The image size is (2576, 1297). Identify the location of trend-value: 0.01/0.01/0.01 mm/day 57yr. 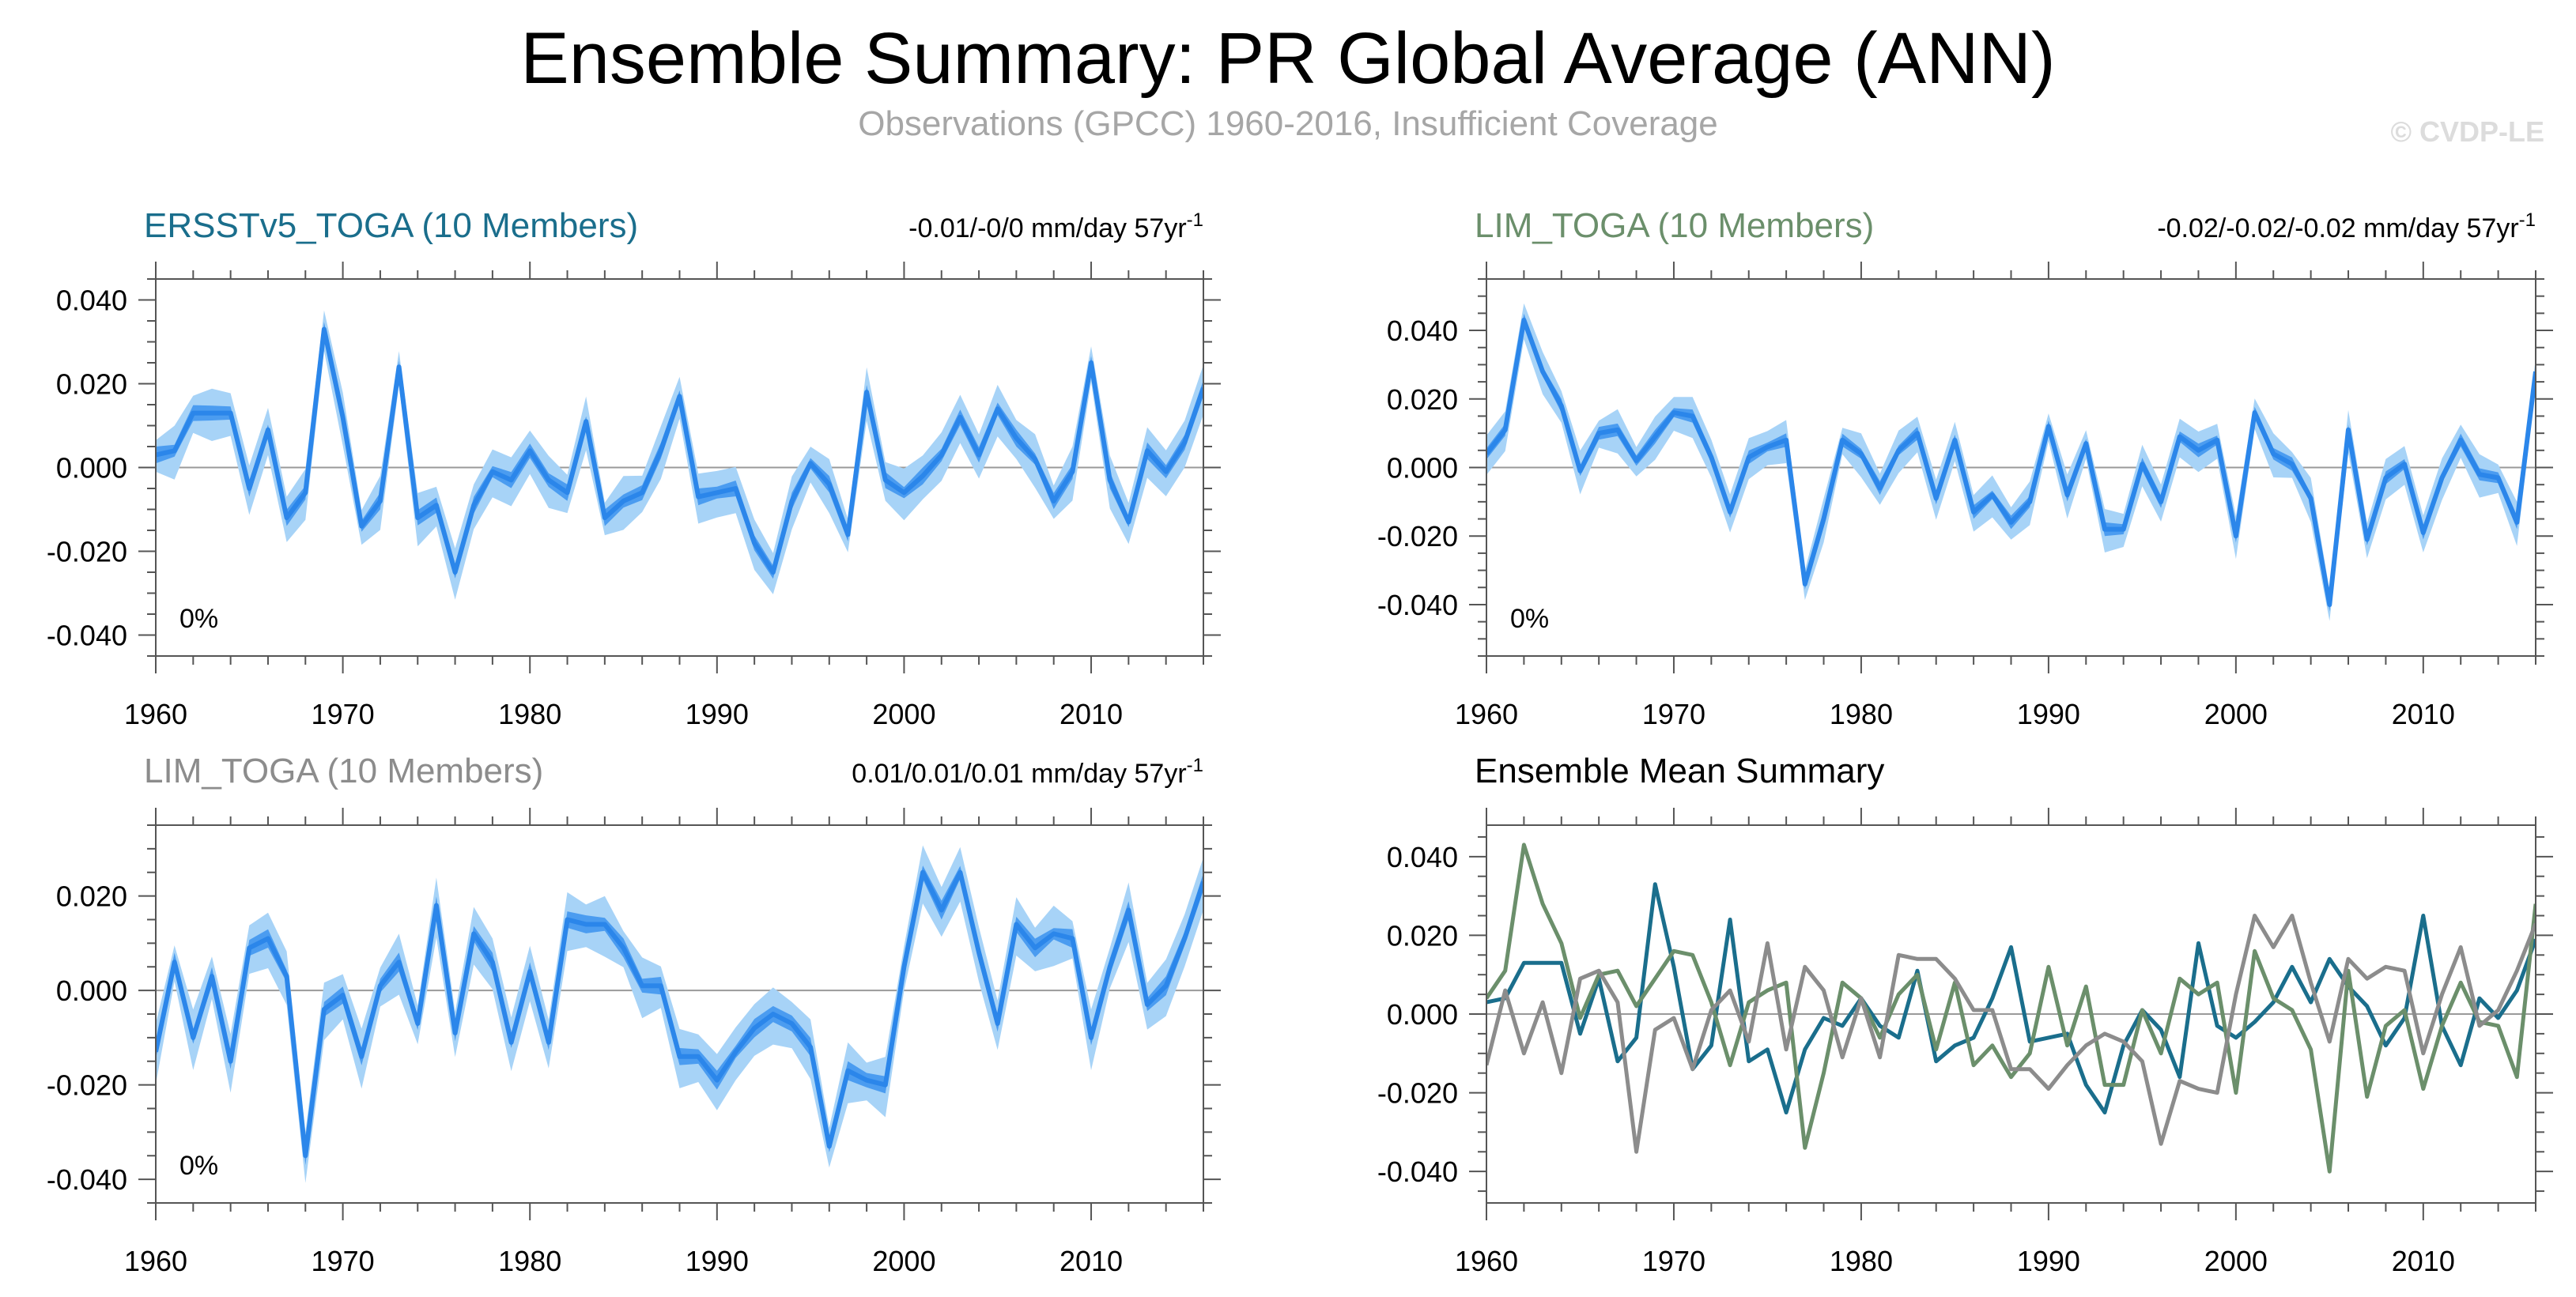
(1019, 774).